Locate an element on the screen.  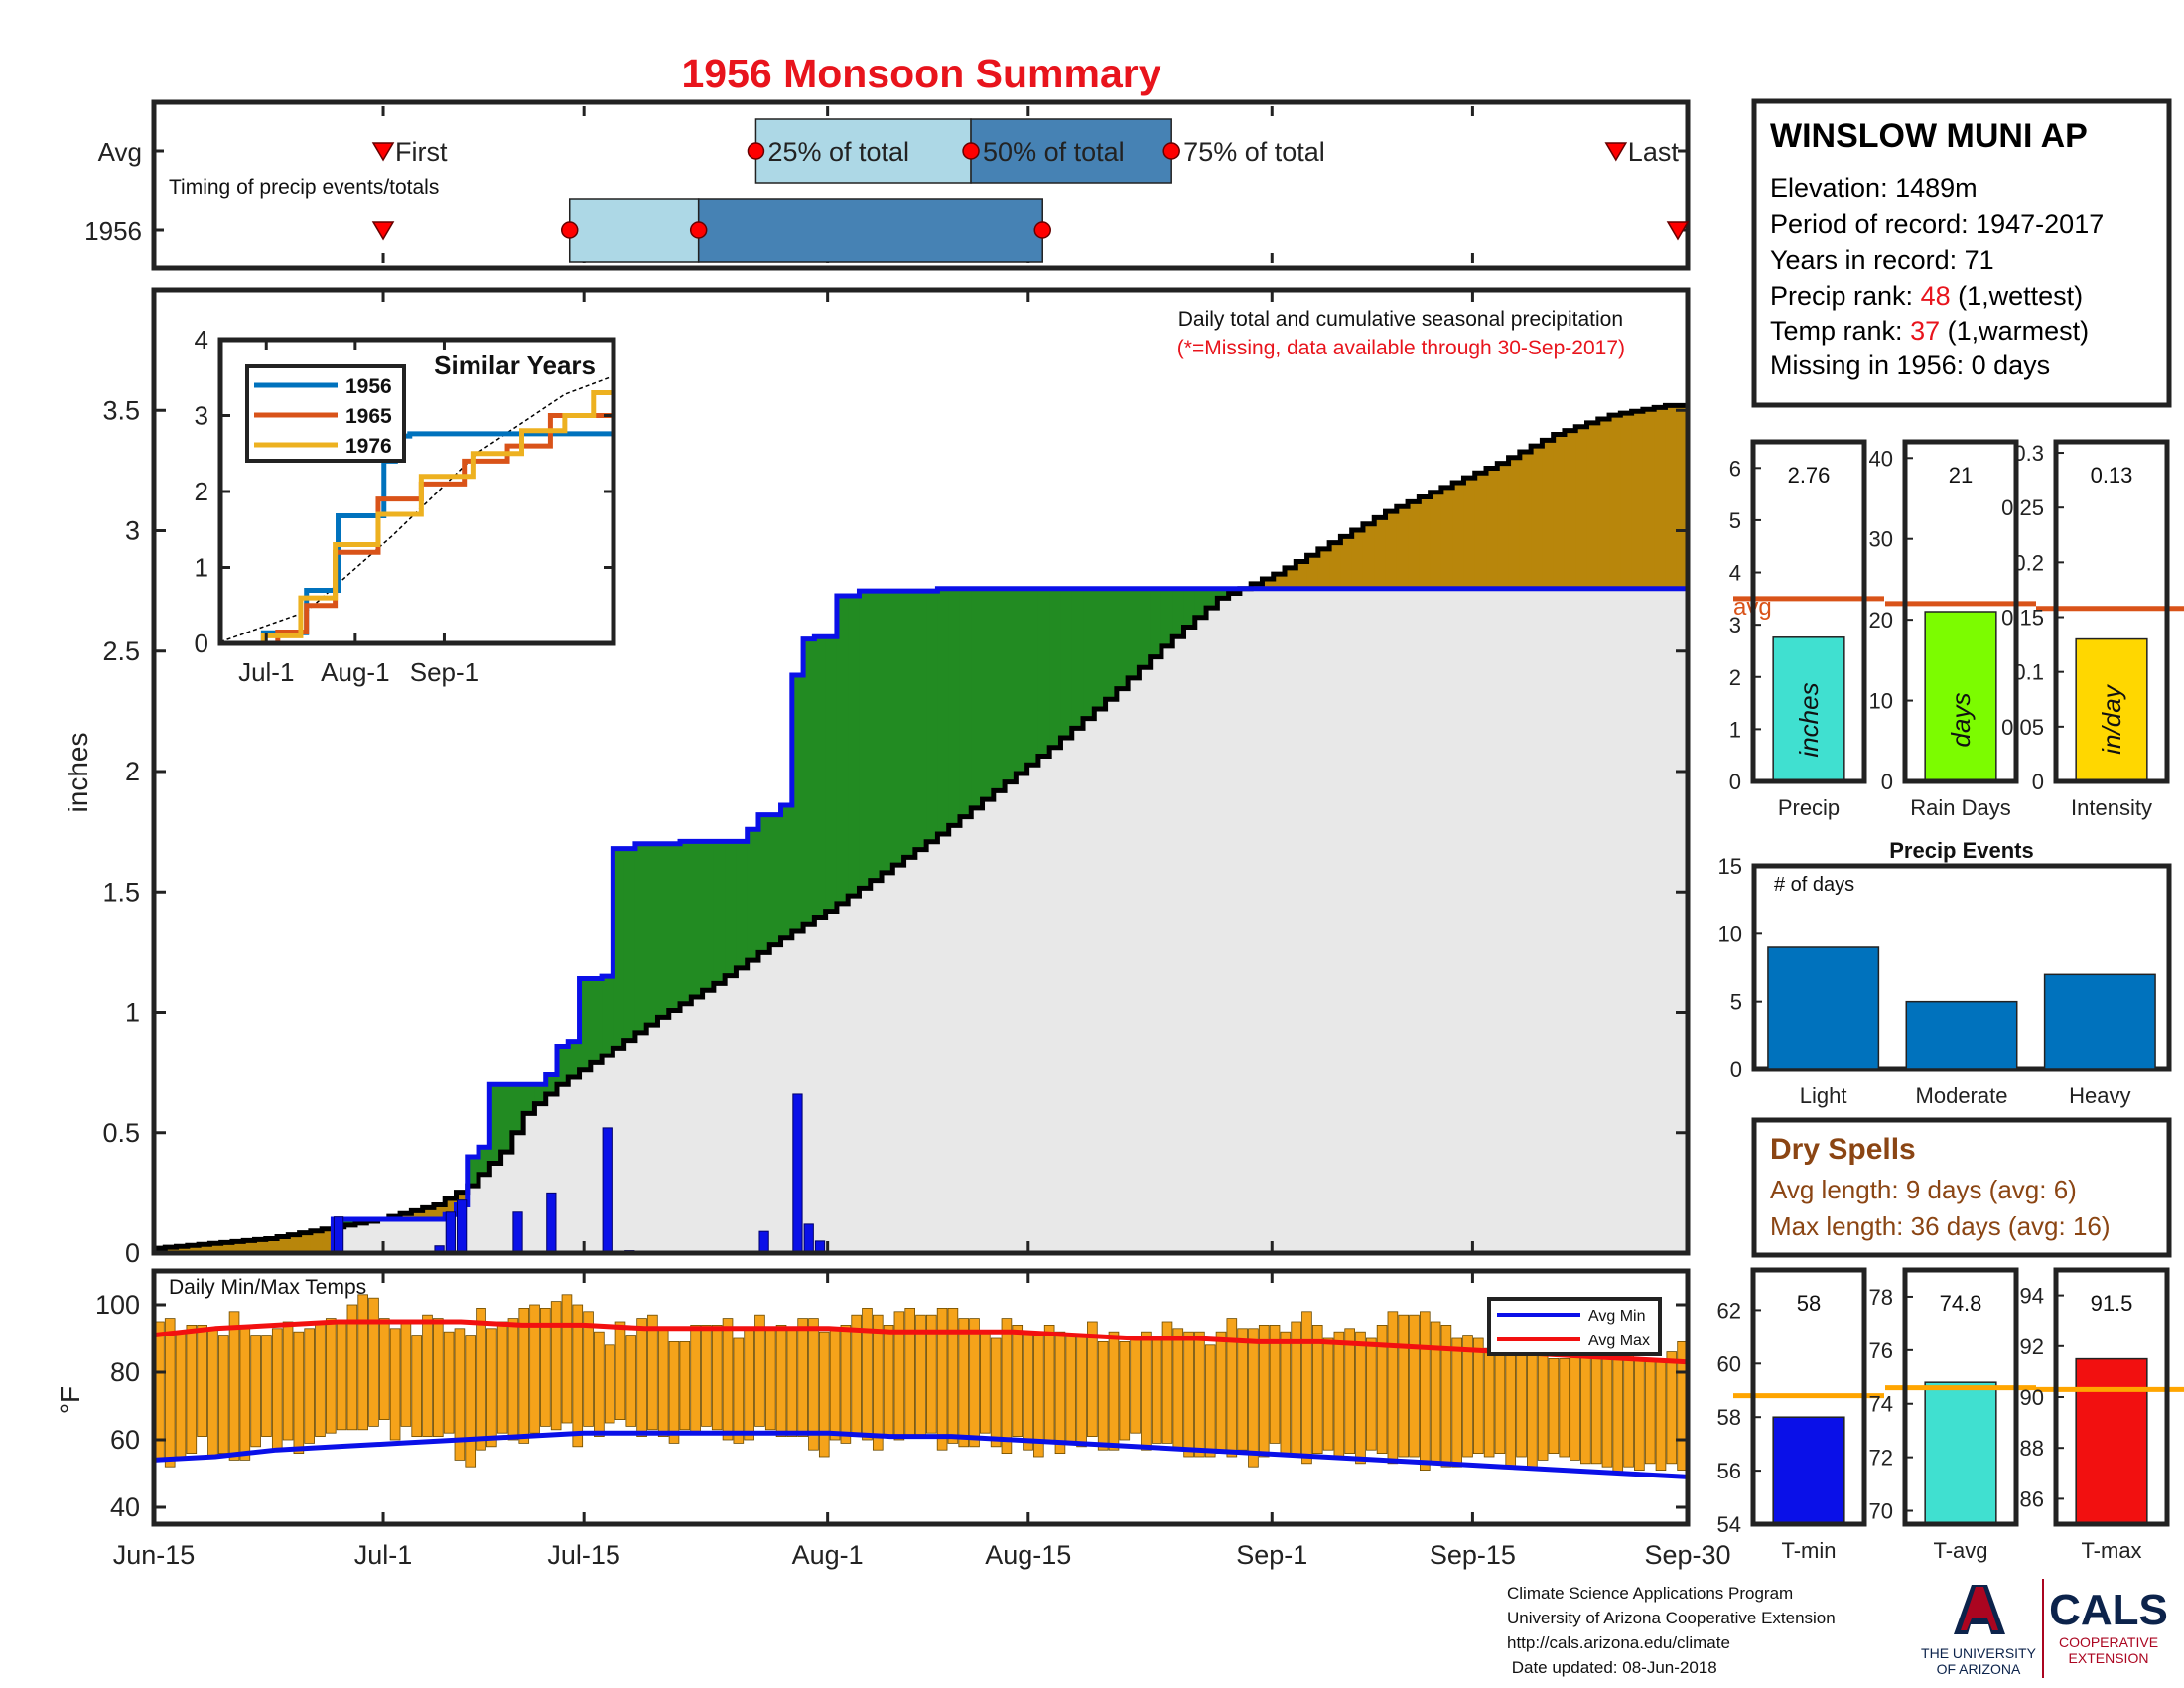
legend-avg-max: Avg Max is located at coordinates (1619, 1341).